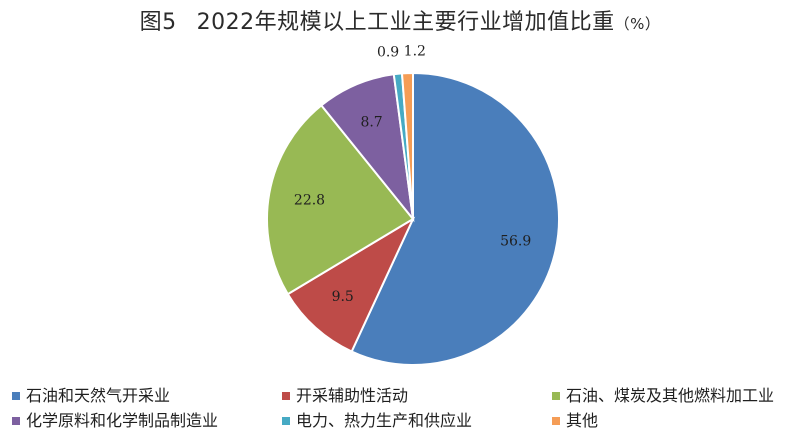  What do you see at coordinates (122, 420) in the screenshot?
I see `legend-label: 化学原料和化学制品制造业` at bounding box center [122, 420].